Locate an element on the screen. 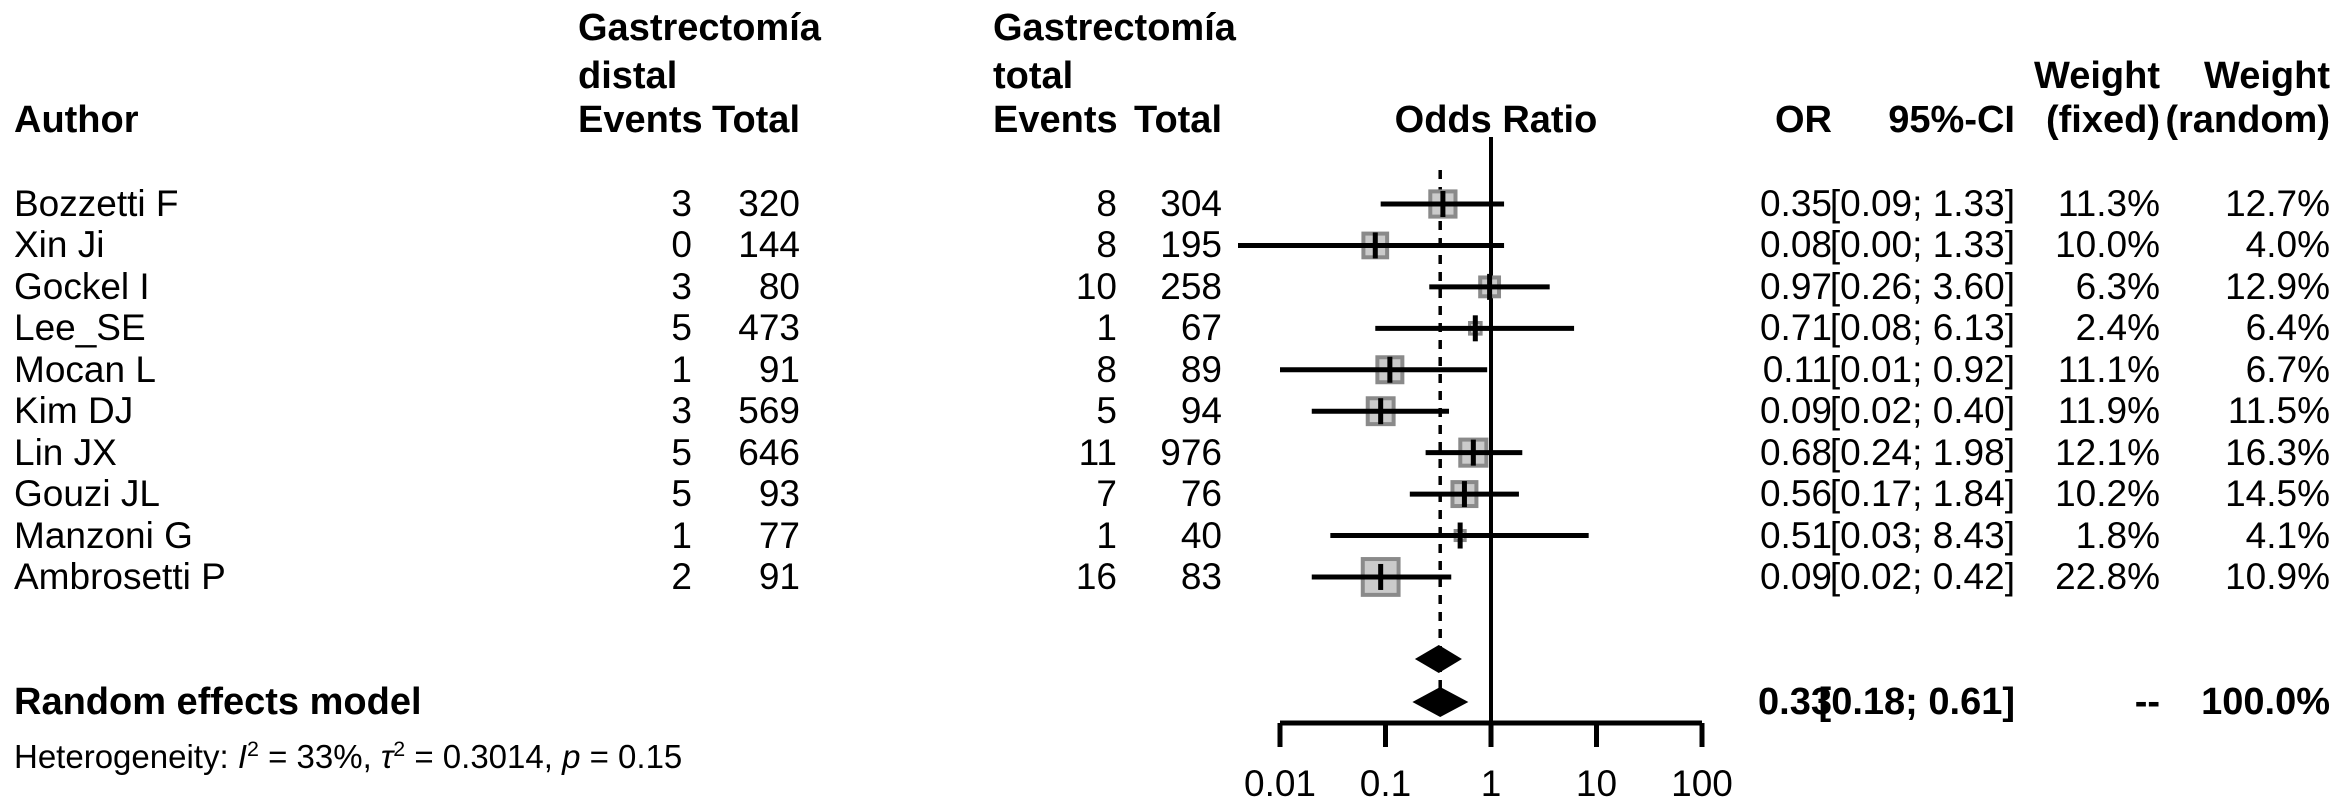 This screenshot has width=2341, height=812. g2-total-value: 304 is located at coordinates (1191, 203).